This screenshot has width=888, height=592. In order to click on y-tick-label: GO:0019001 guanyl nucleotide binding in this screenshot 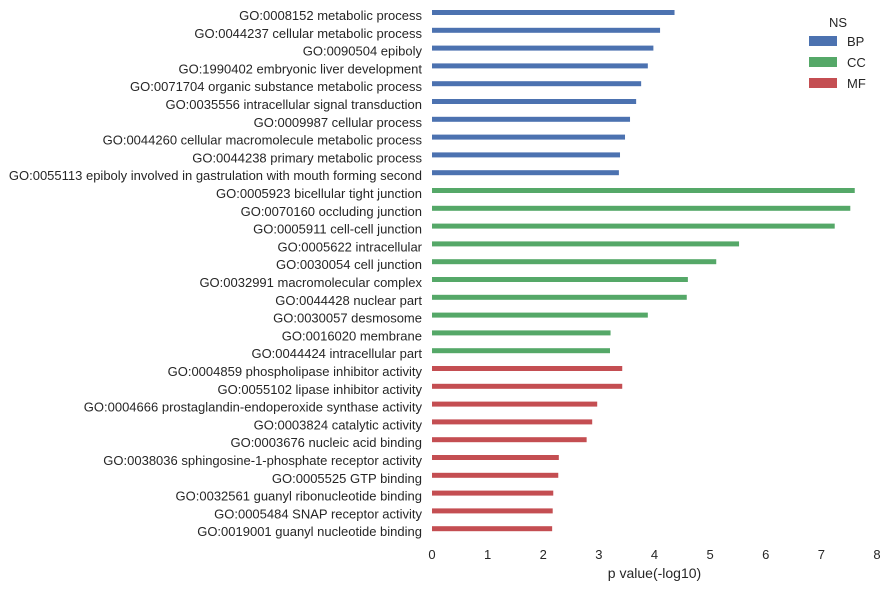, I will do `click(309, 531)`.